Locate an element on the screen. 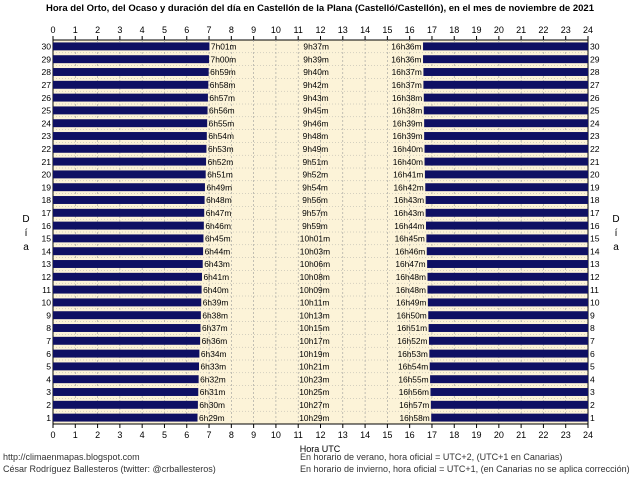 The width and height of the screenshot is (640, 479). sunset-label: 16h44m is located at coordinates (409, 226).